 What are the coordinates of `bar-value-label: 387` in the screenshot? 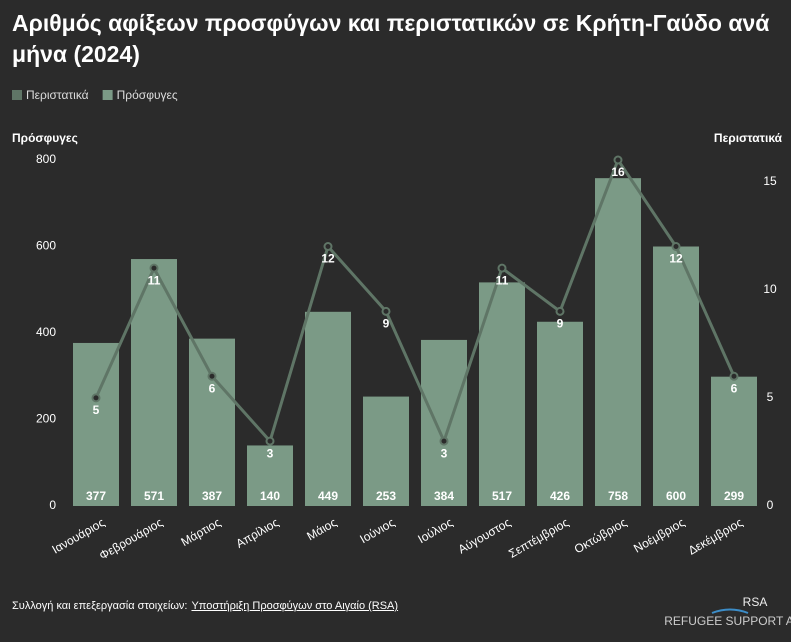 It's located at (212, 496).